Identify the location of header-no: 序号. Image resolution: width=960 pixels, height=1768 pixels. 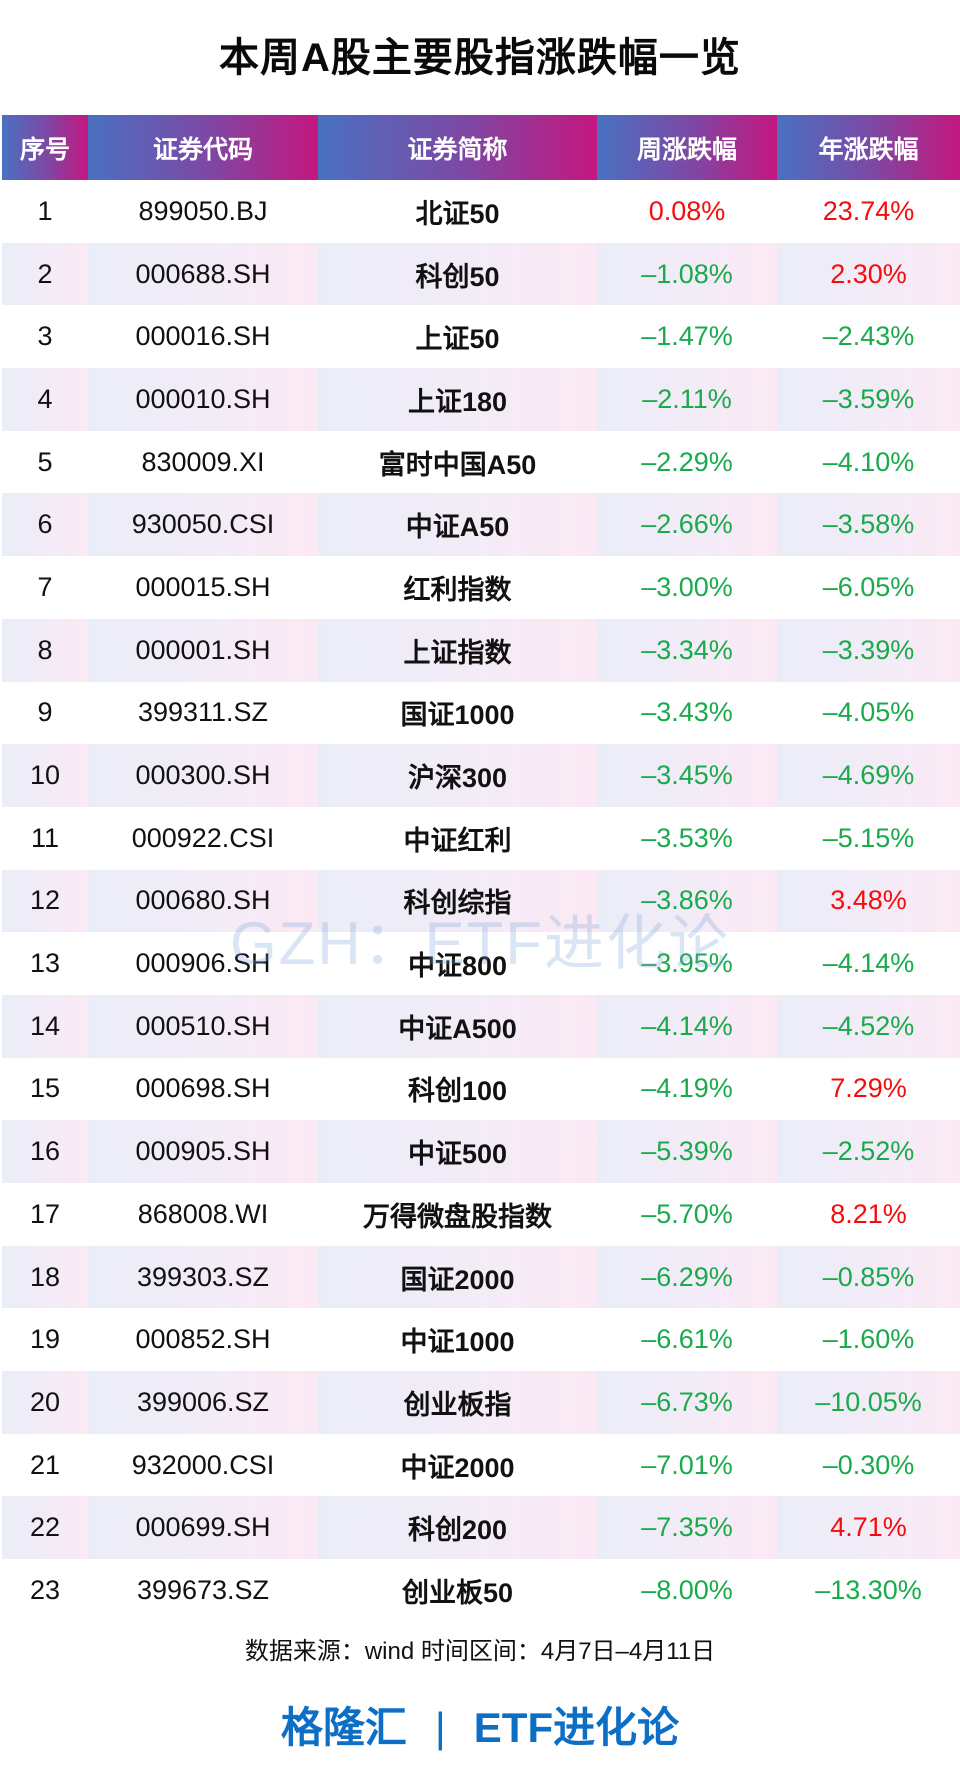
(45, 147).